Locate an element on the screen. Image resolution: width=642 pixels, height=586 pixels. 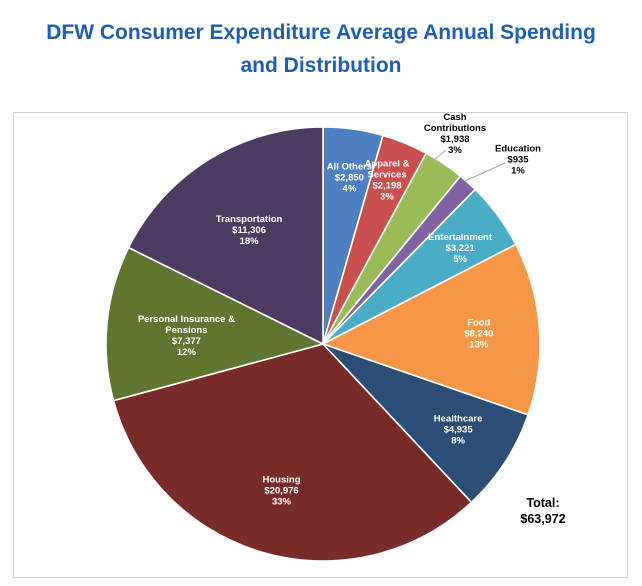
slice-label-line: Personal Insurance & is located at coordinates (186, 319).